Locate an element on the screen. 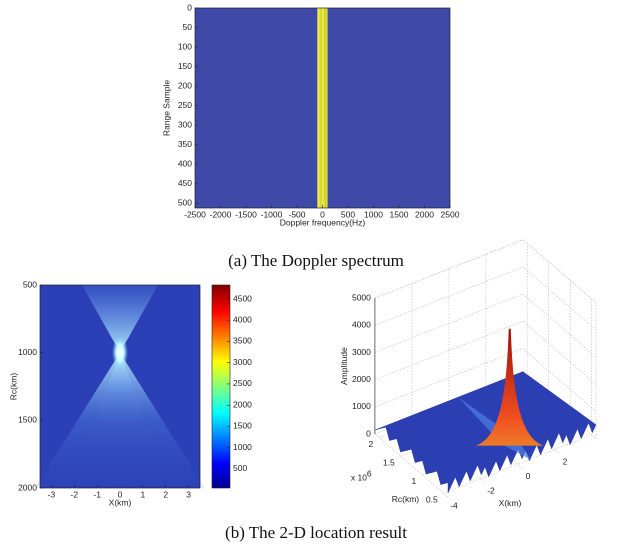  y-tick-label: 350 is located at coordinates (185, 144).